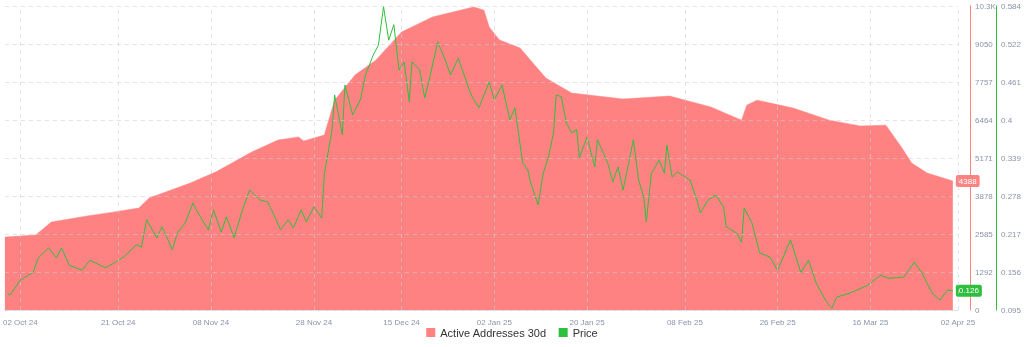  I want to click on y2-tick-label: 0.584, so click(1011, 6).